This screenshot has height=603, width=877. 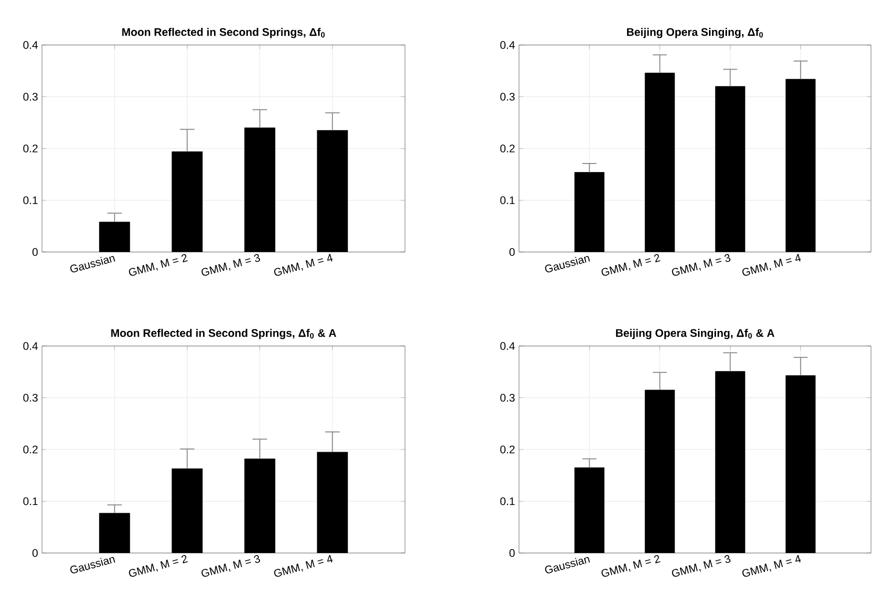 I want to click on chart-title: Moon Reflected in Second Springs, Δf$_{0}$, so click(x=223, y=33).